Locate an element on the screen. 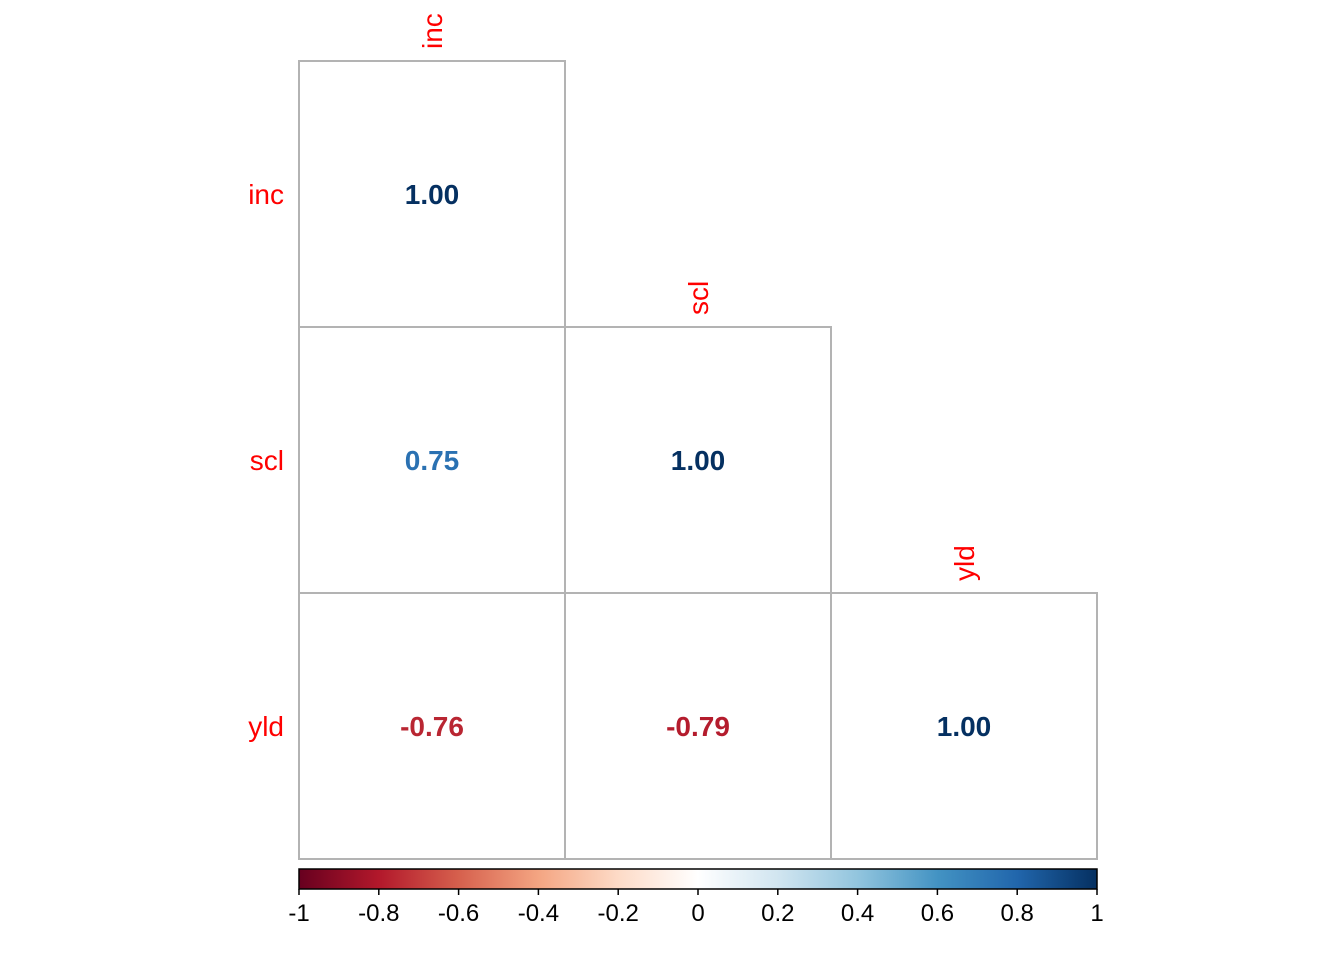 The width and height of the screenshot is (1344, 960). colorbar-tick-label: 0.8 is located at coordinates (1017, 913).